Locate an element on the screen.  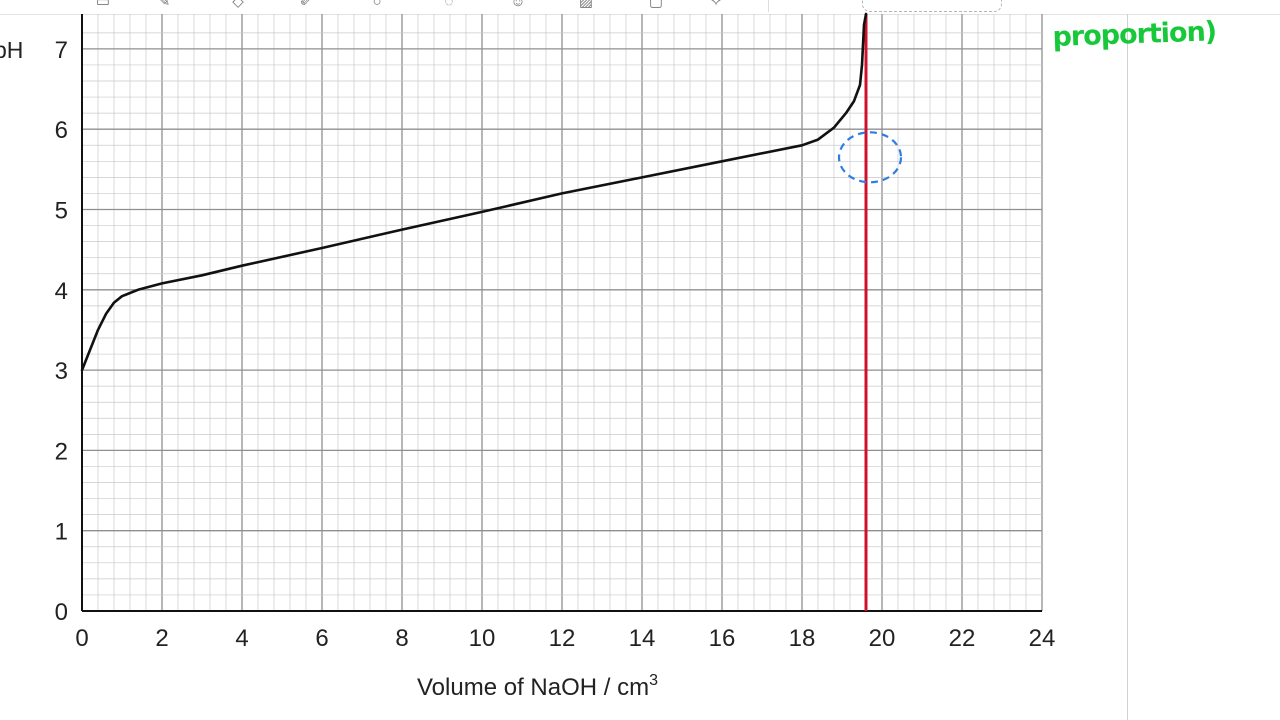
x-tick-label: 8 is located at coordinates (401, 638).